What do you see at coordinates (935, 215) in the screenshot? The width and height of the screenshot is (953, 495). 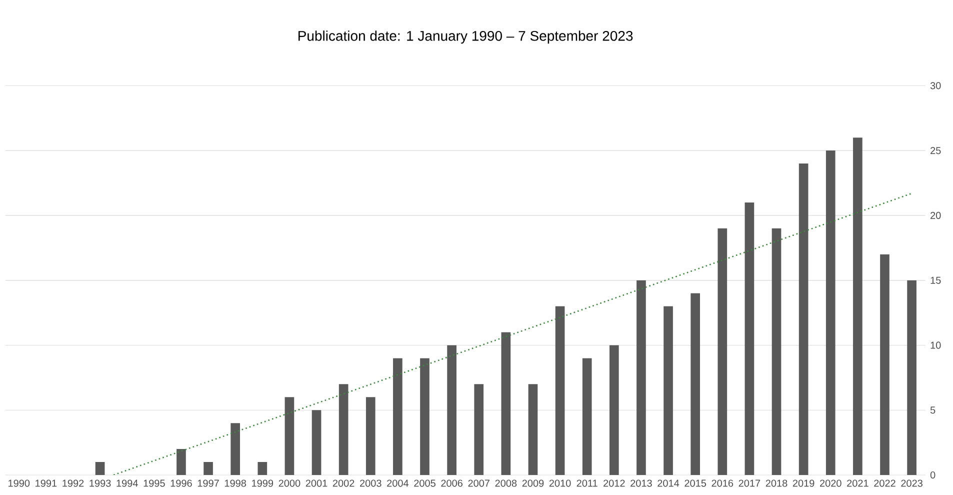 I see `y-tick-label: 20` at bounding box center [935, 215].